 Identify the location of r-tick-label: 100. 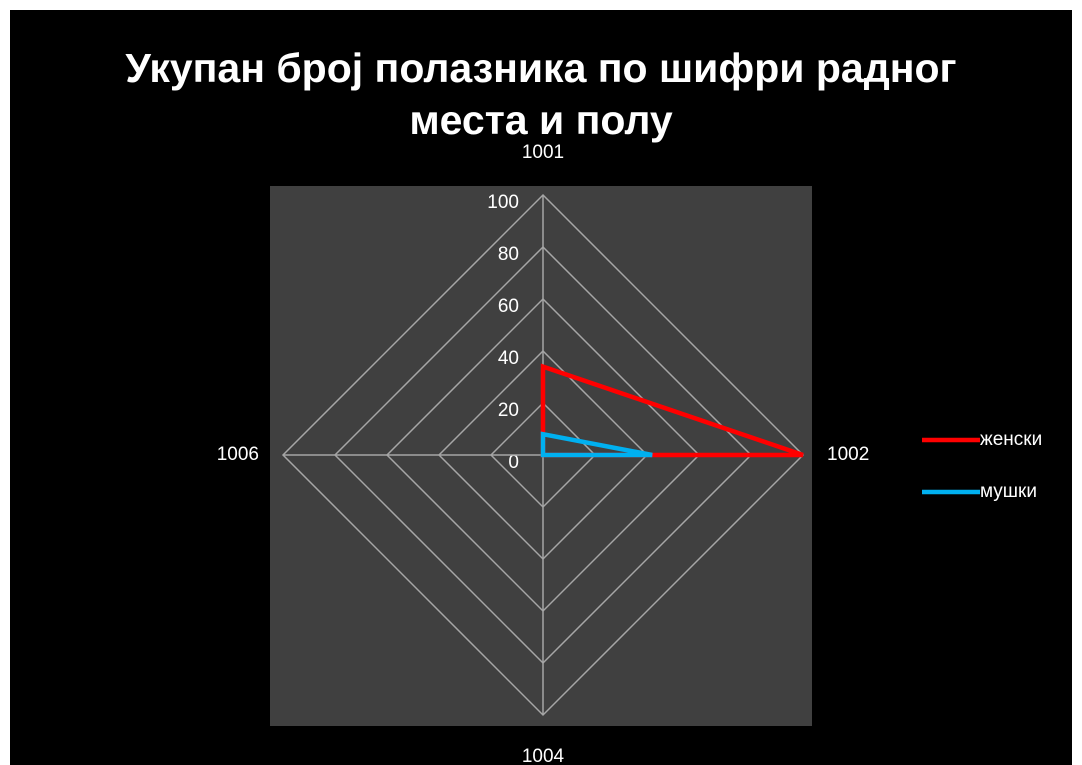
(503, 202).